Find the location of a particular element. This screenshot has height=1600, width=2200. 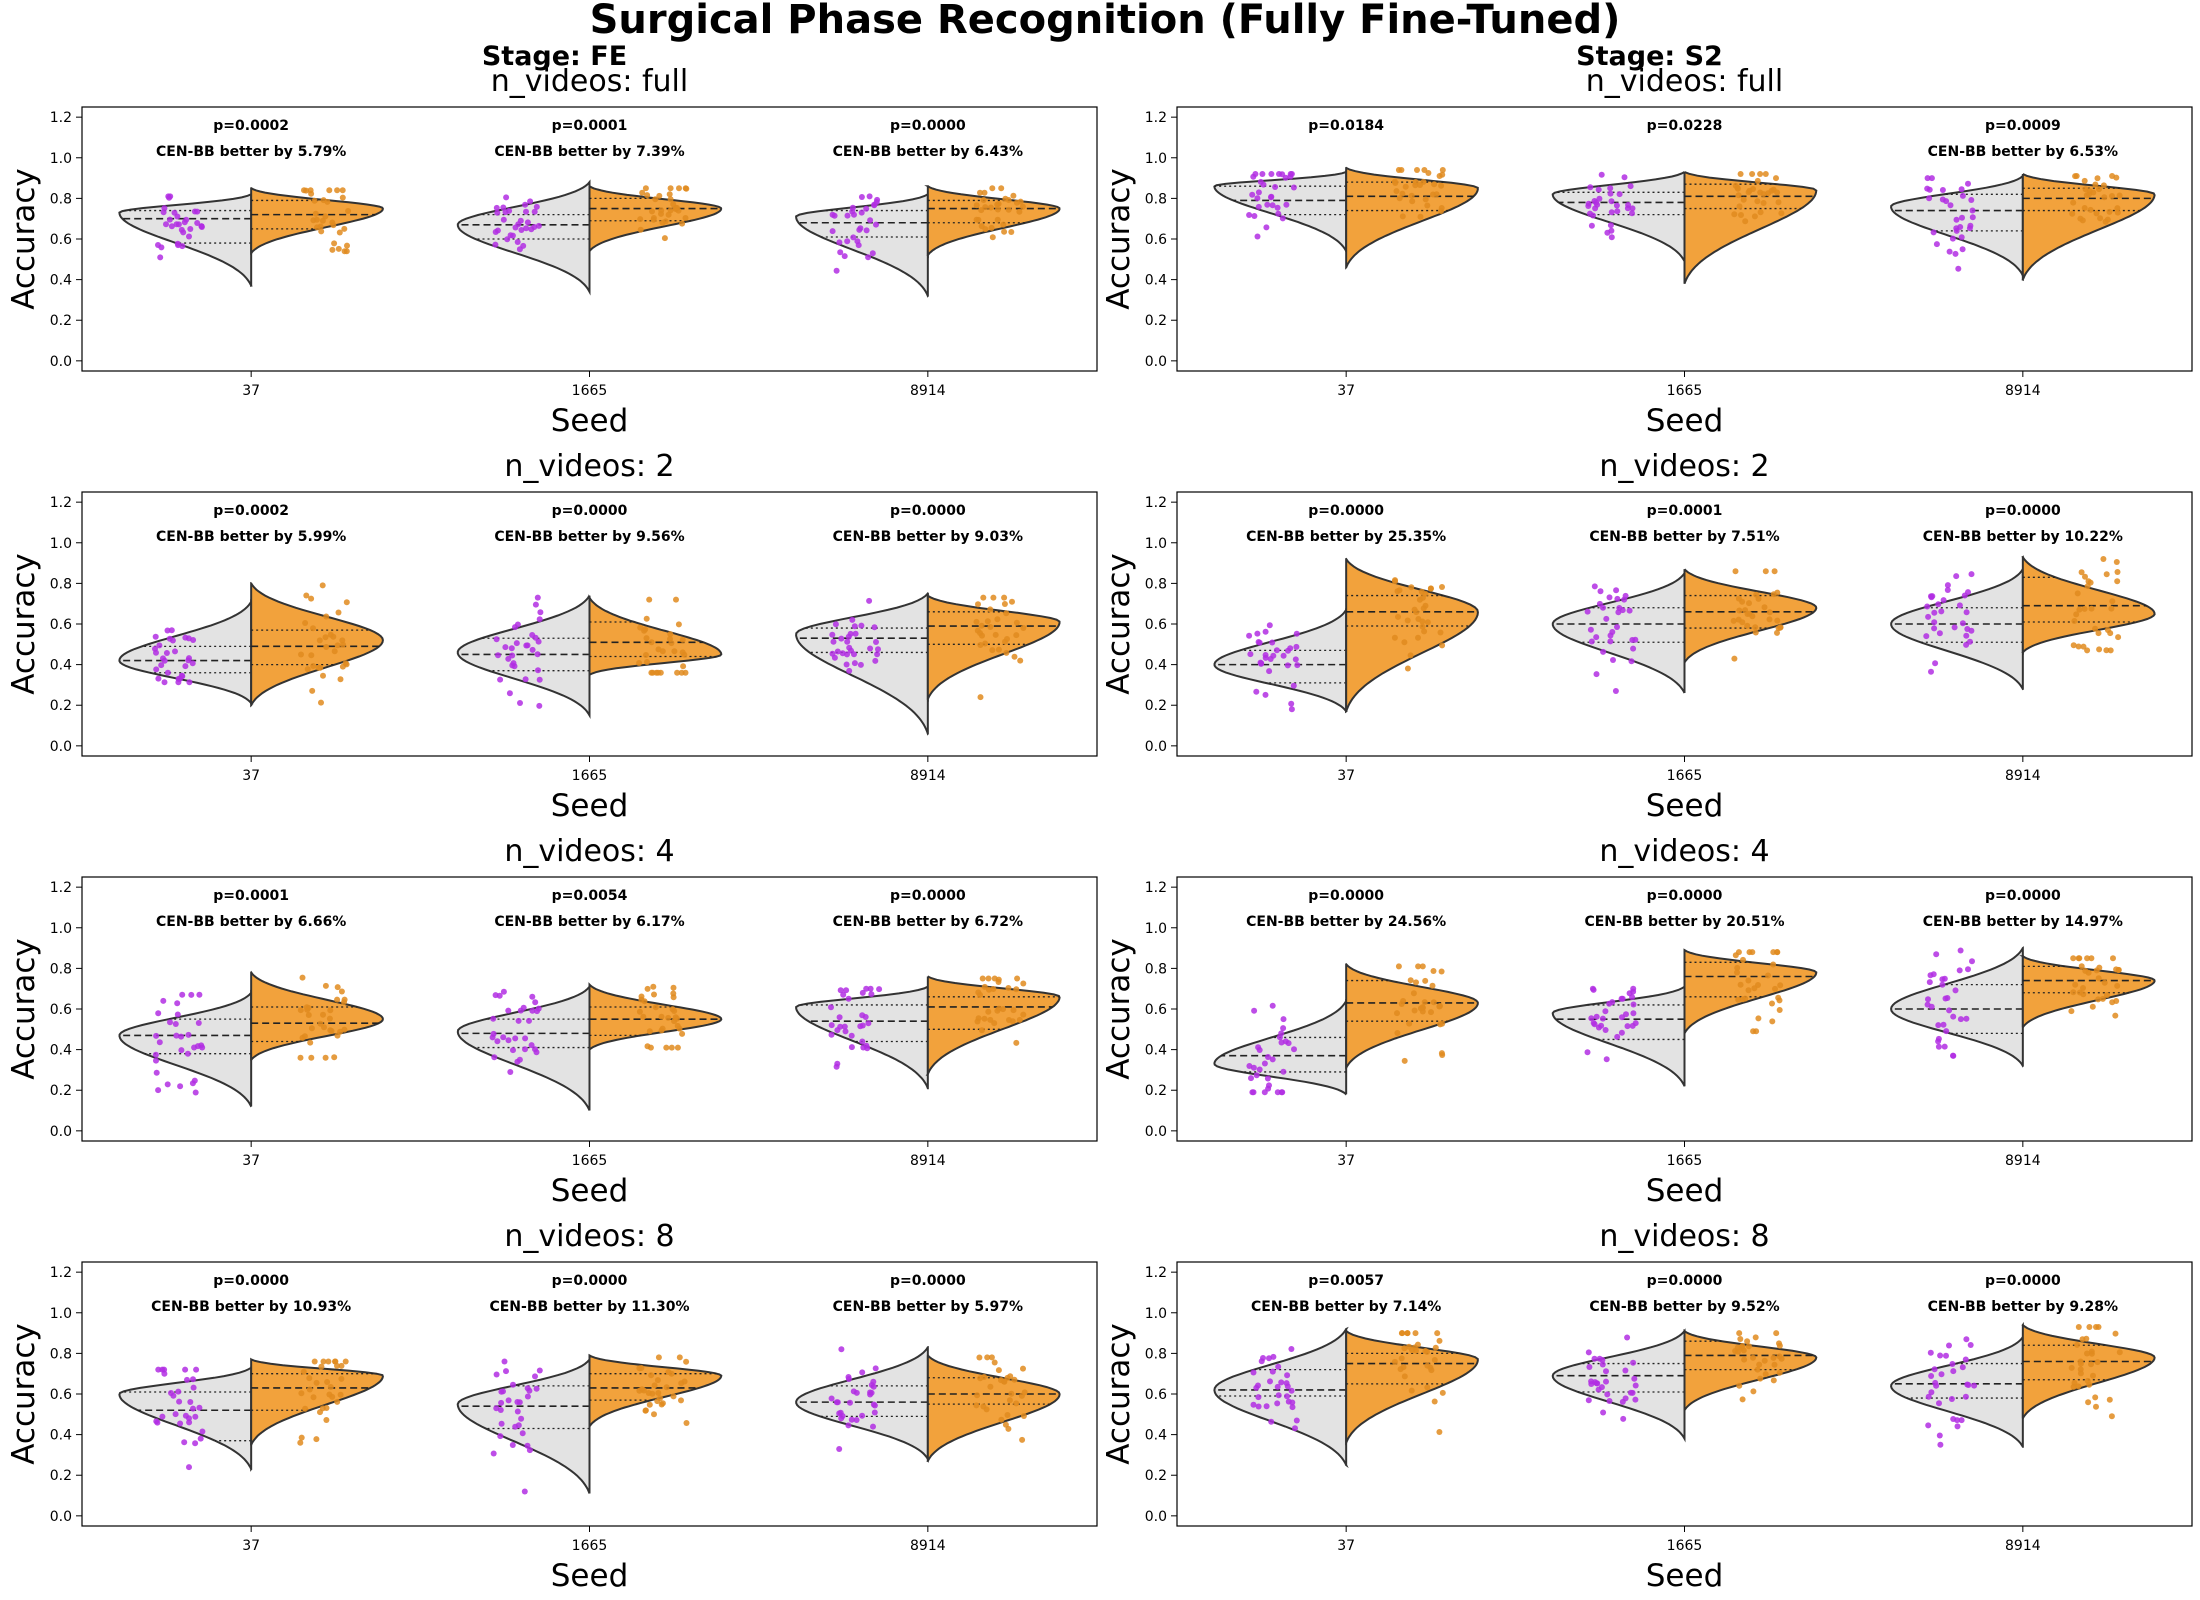

x-tick-label: 1665 is located at coordinates (1685, 391).